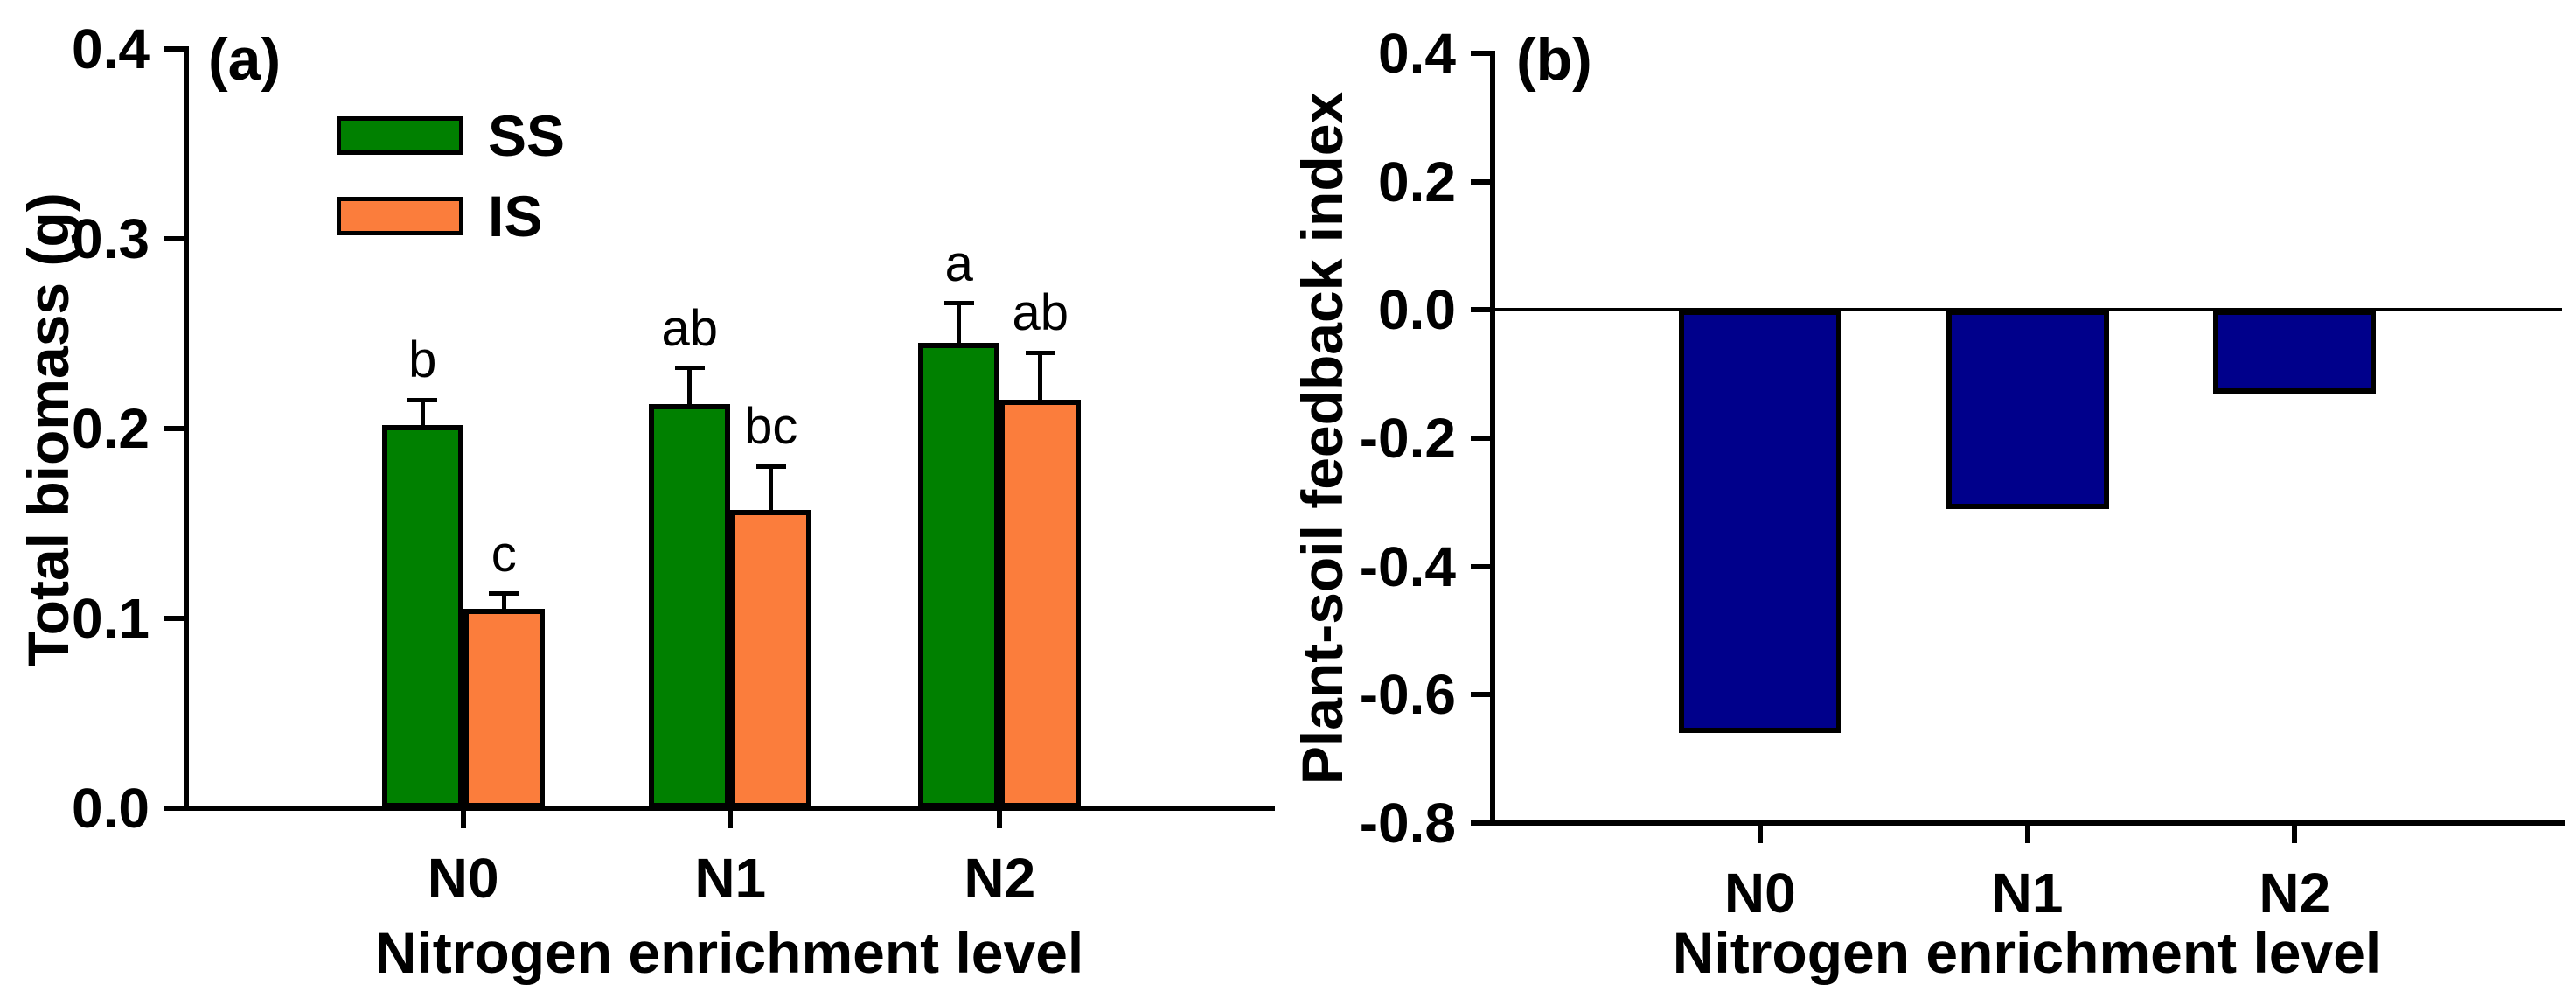 The height and width of the screenshot is (1005, 2576). Describe the element at coordinates (959, 575) in the screenshot. I see `bar-ss-n2` at that location.